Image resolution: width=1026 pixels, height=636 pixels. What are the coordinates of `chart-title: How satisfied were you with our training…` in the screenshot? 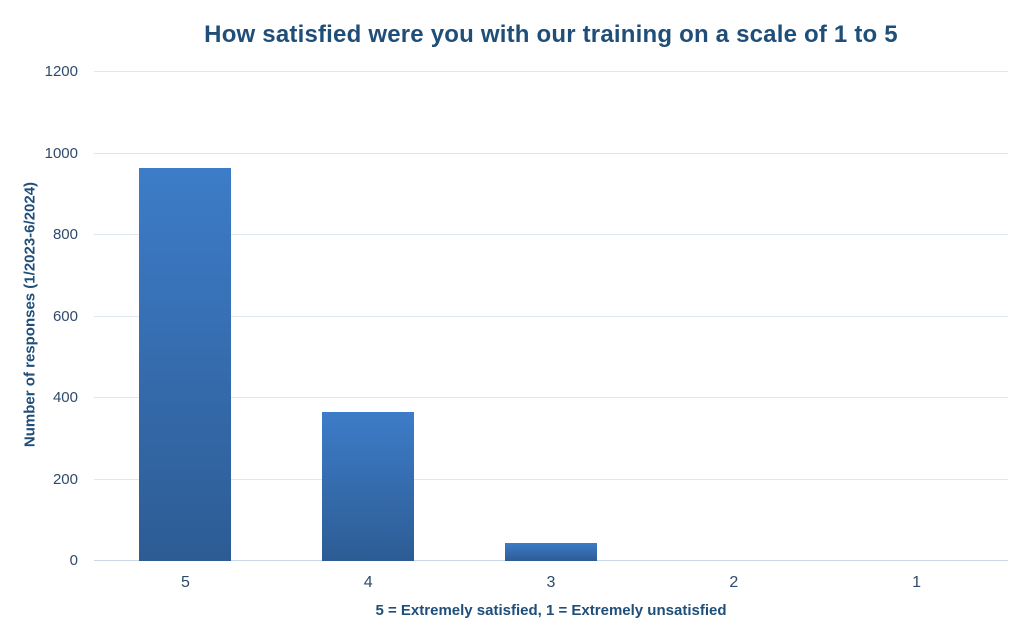 It's located at (551, 34).